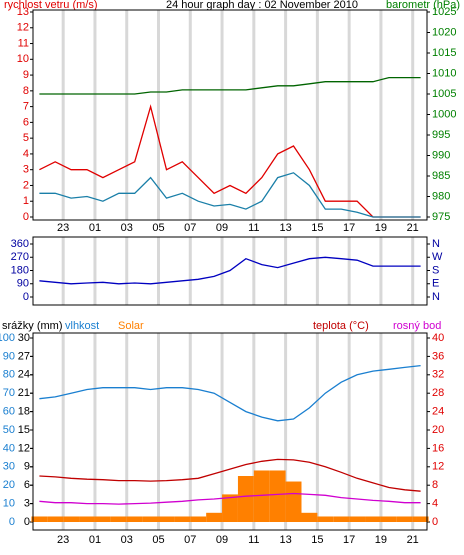 Image resolution: width=464 pixels, height=555 pixels. Describe the element at coordinates (437, 257) in the screenshot. I see `y-tick-label: W` at that location.